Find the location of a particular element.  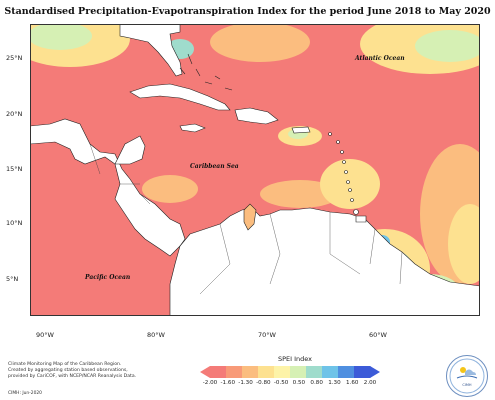

land-lesser-antilles is located at coordinates (343, 173).